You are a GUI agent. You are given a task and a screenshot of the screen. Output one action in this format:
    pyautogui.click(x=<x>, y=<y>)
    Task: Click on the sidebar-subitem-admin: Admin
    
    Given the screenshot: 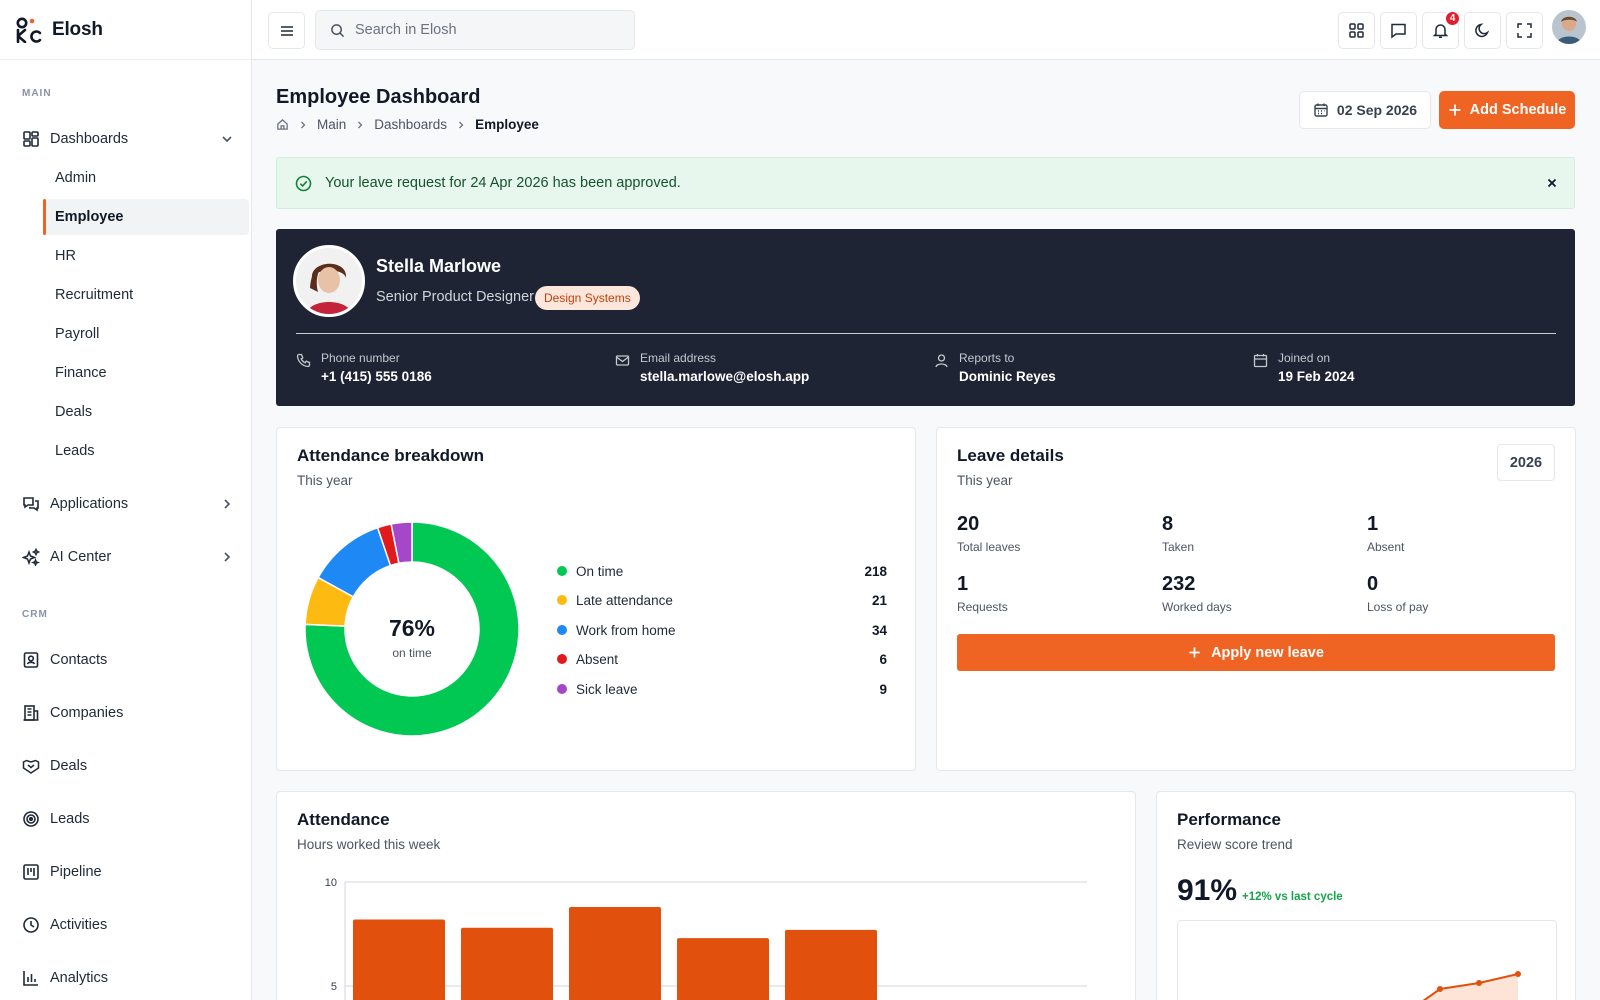 What is the action you would take?
    pyautogui.click(x=76, y=178)
    